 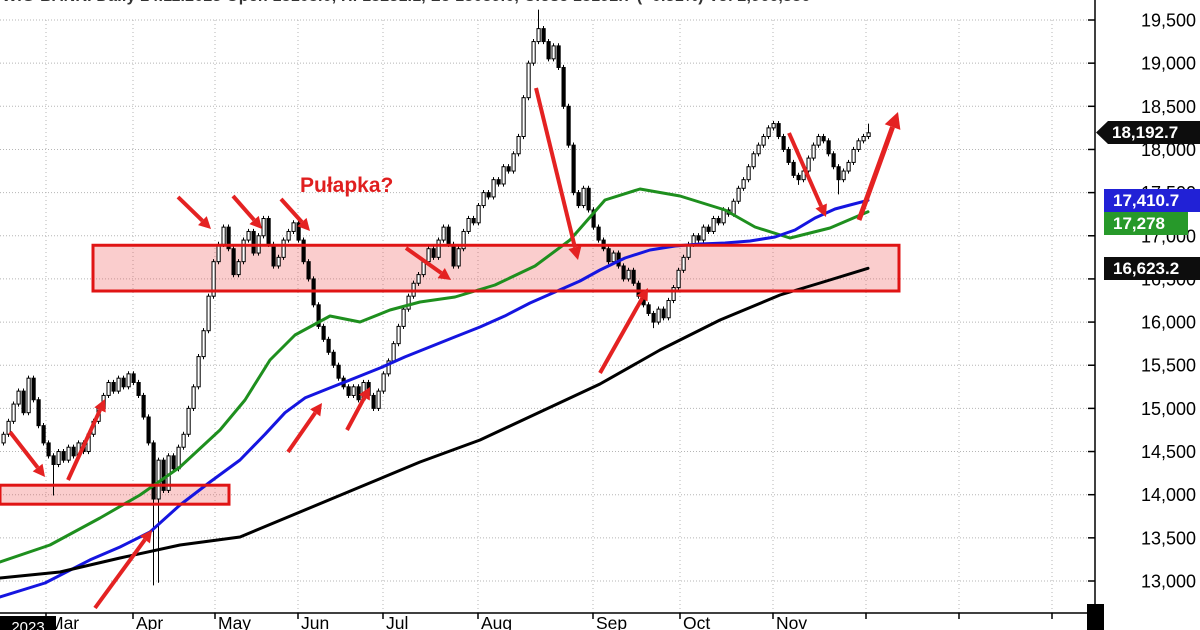 I want to click on zone-fill-support-zone, so click(x=114, y=495).